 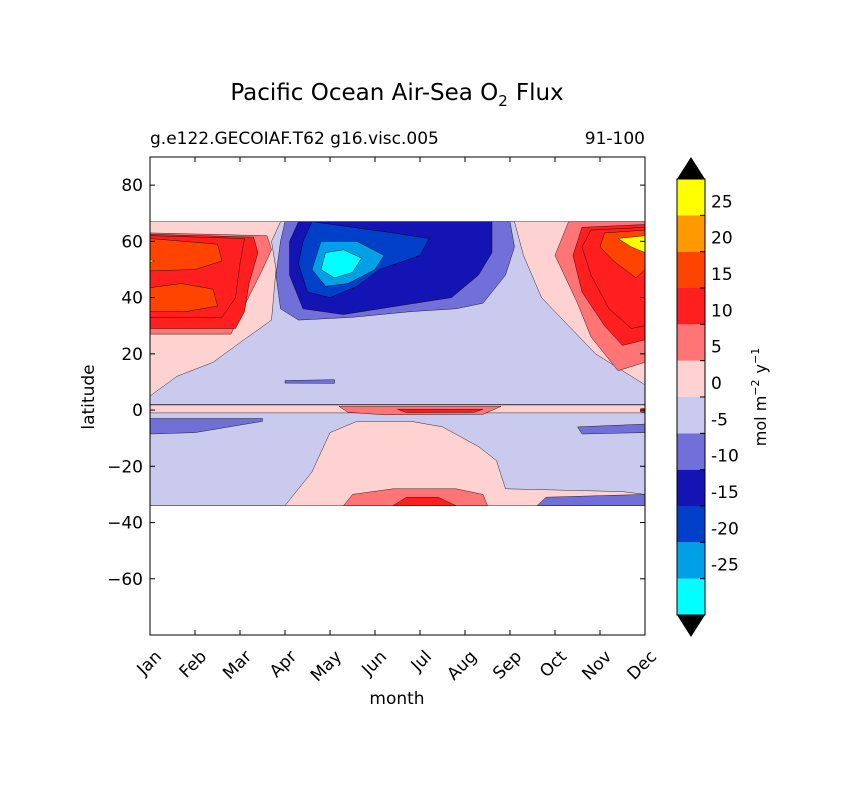 What do you see at coordinates (716, 384) in the screenshot?
I see `colorbar-tick-label: 0` at bounding box center [716, 384].